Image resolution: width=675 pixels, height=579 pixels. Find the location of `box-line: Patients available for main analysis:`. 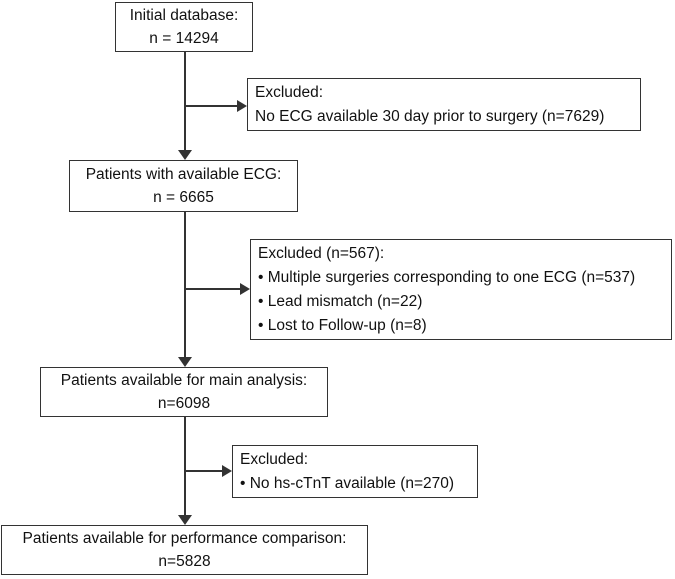

box-line: Patients available for main analysis: is located at coordinates (184, 380).